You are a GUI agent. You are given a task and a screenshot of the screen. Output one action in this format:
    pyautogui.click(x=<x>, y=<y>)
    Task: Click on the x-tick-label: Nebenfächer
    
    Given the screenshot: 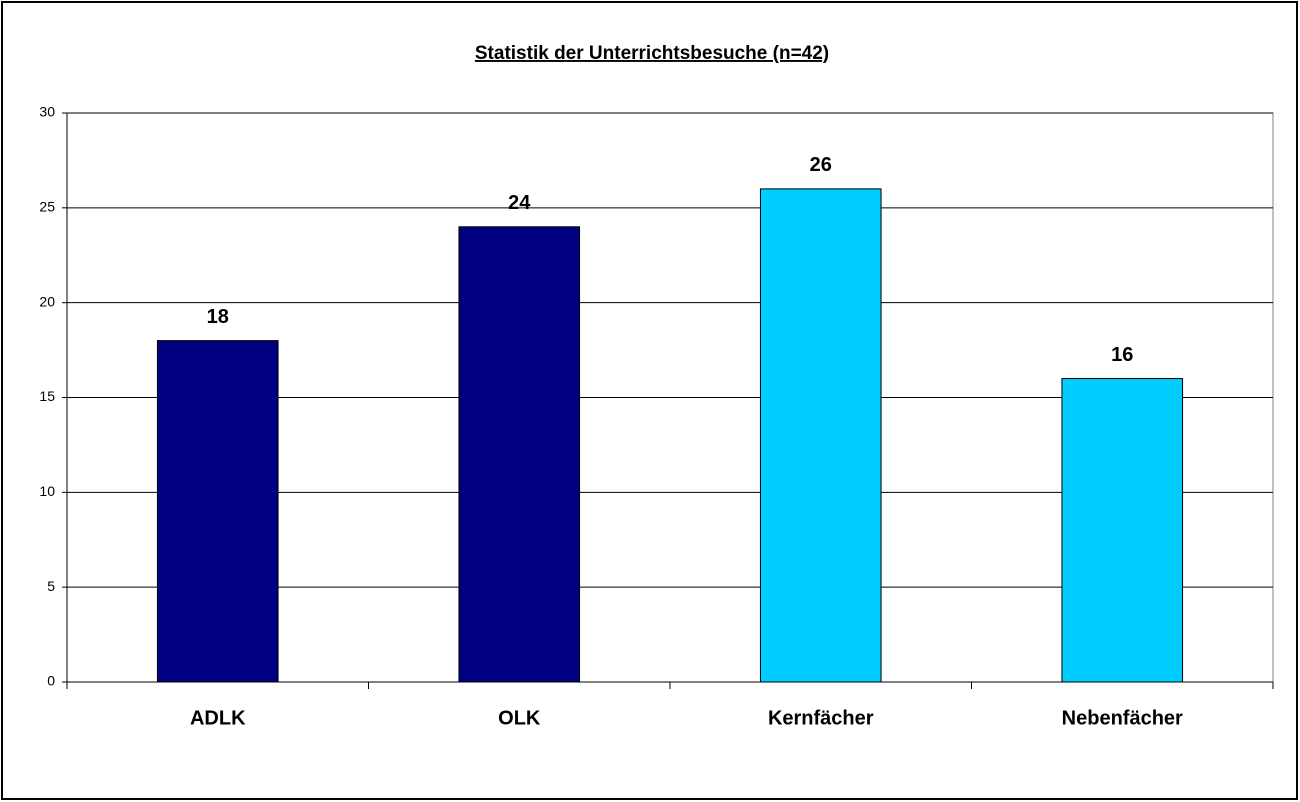 What is the action you would take?
    pyautogui.click(x=1122, y=718)
    